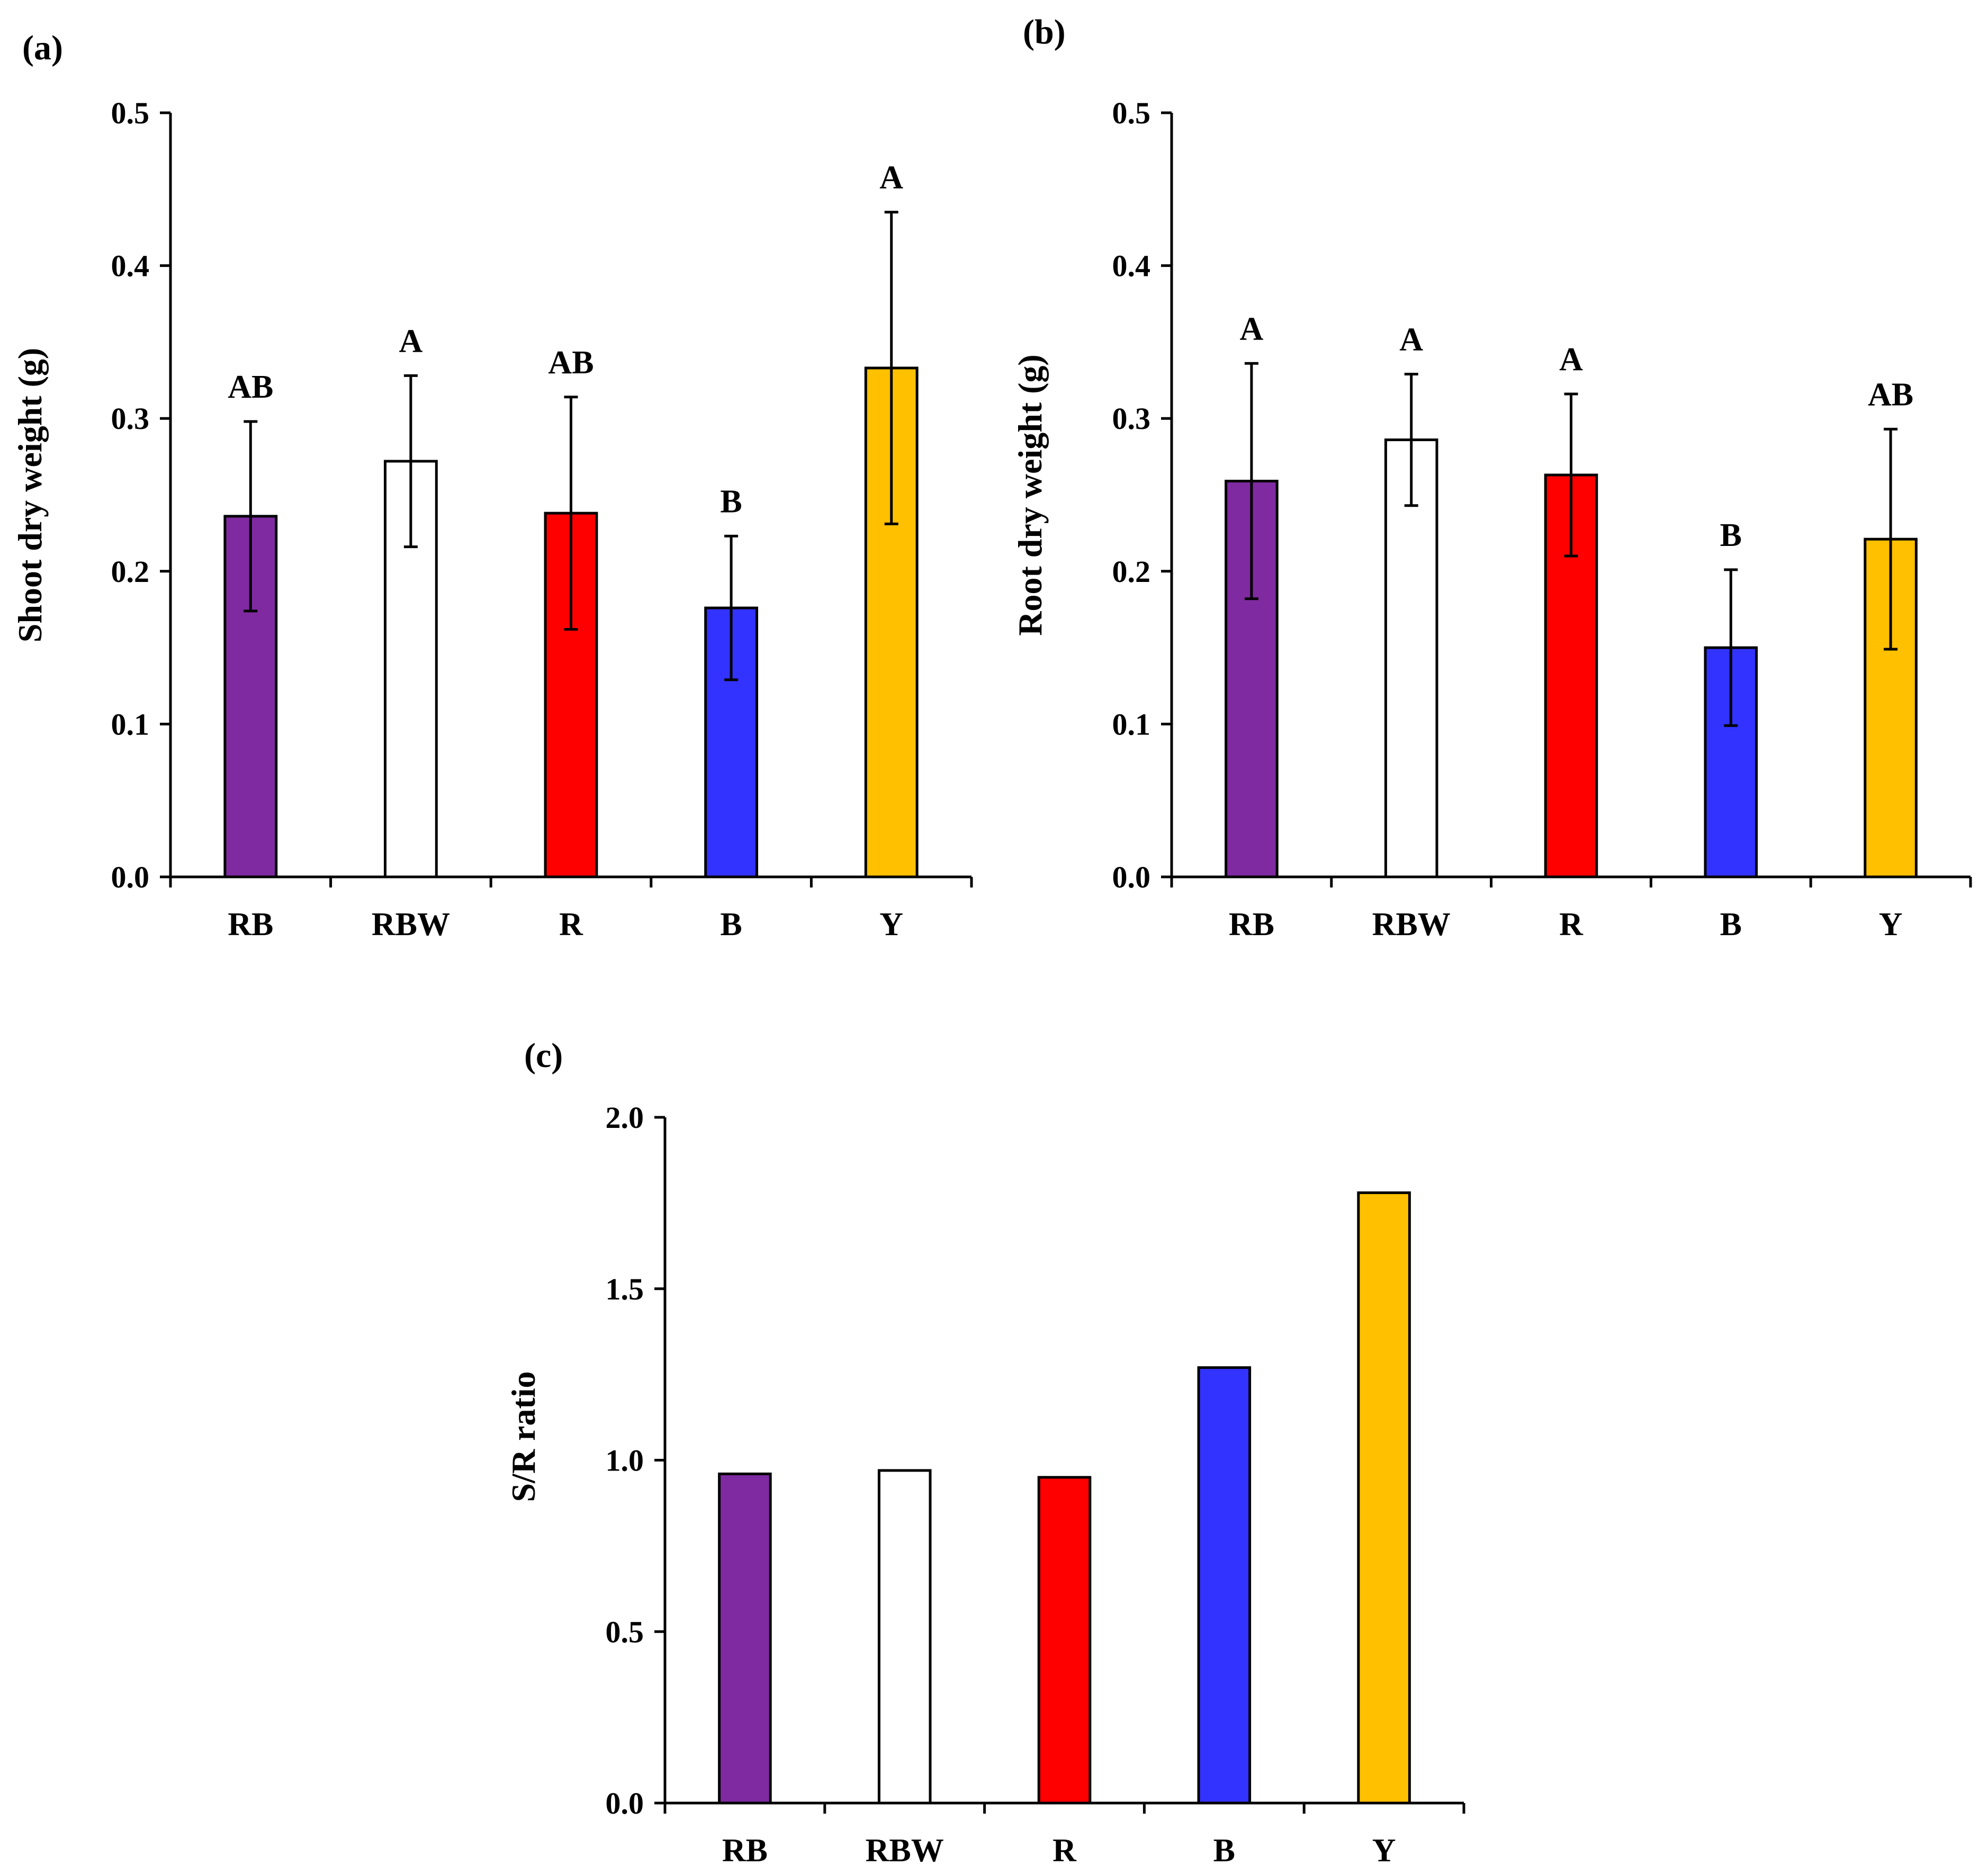 Image resolution: width=1988 pixels, height=1874 pixels. Describe the element at coordinates (1064, 1641) in the screenshot. I see `bar-R` at that location.